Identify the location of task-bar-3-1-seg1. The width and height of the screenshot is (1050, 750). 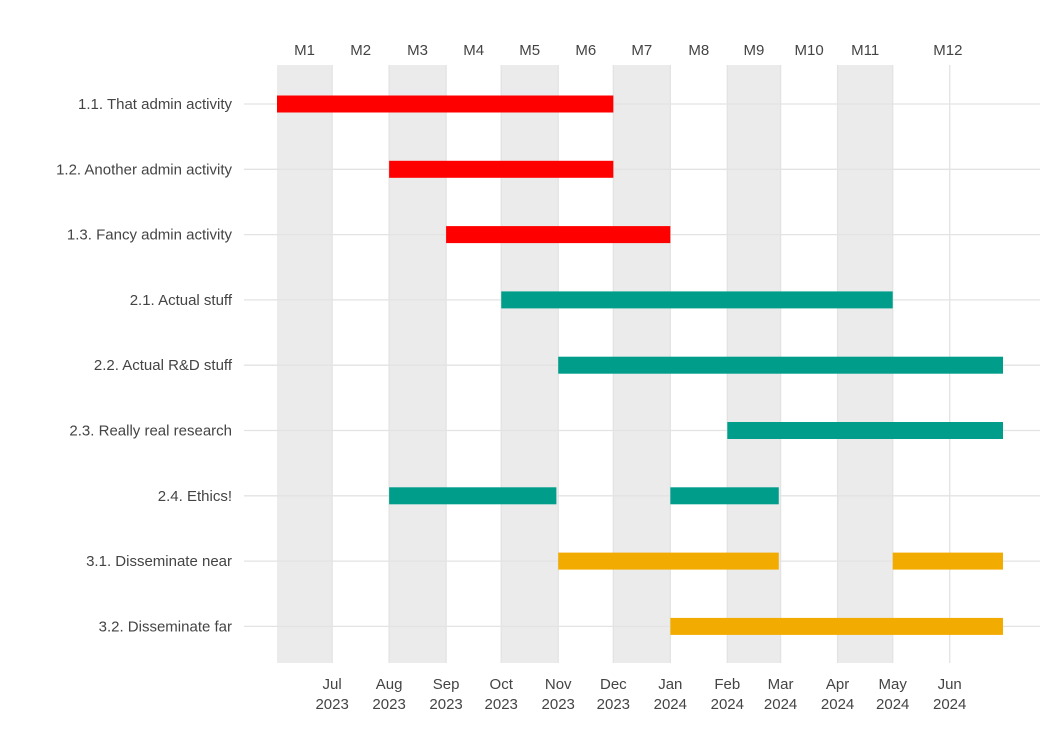
(668, 561).